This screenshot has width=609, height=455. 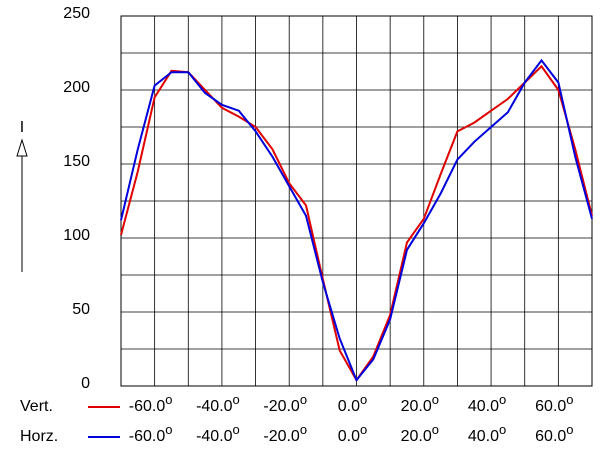 I want to click on y-tick-label: 0, so click(x=85, y=383).